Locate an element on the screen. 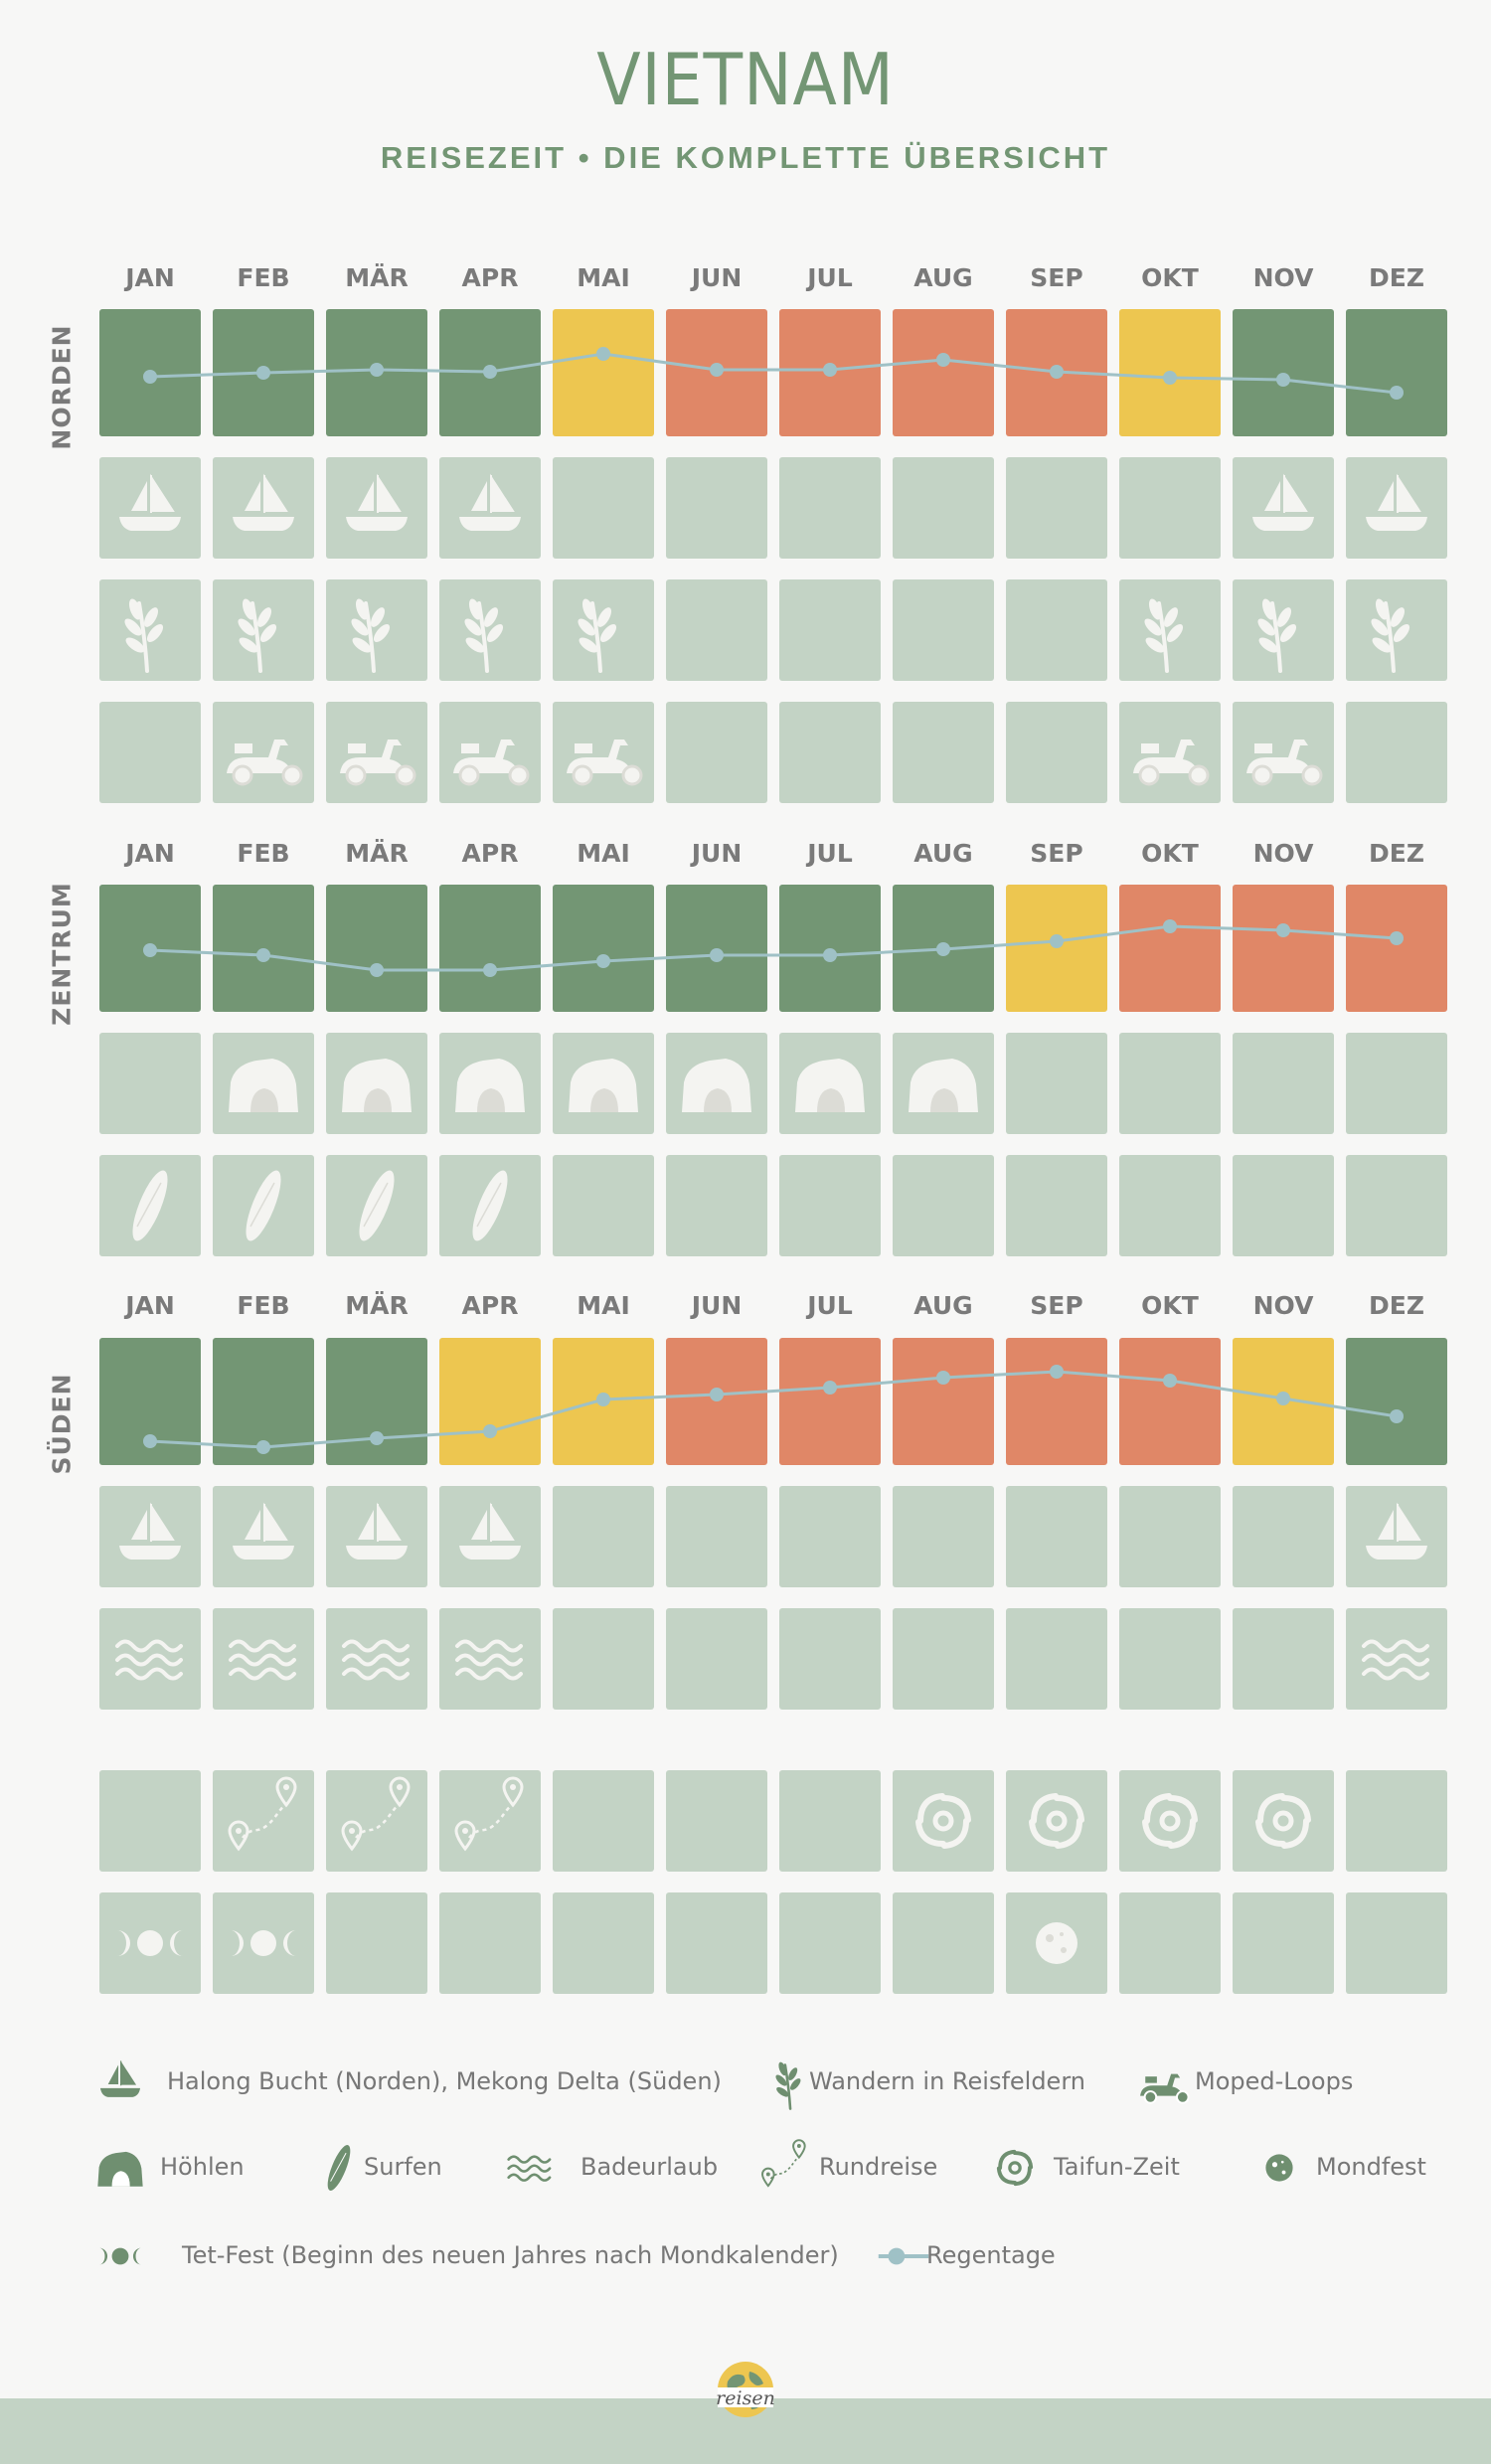  route-cell is located at coordinates (376, 1821).